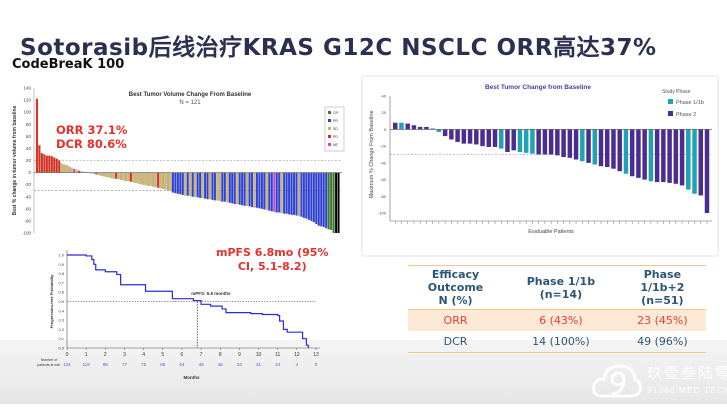 This screenshot has height=407, width=727. What do you see at coordinates (687, 390) in the screenshot?
I see `watermark-en: 91360 MED TECH` at bounding box center [687, 390].